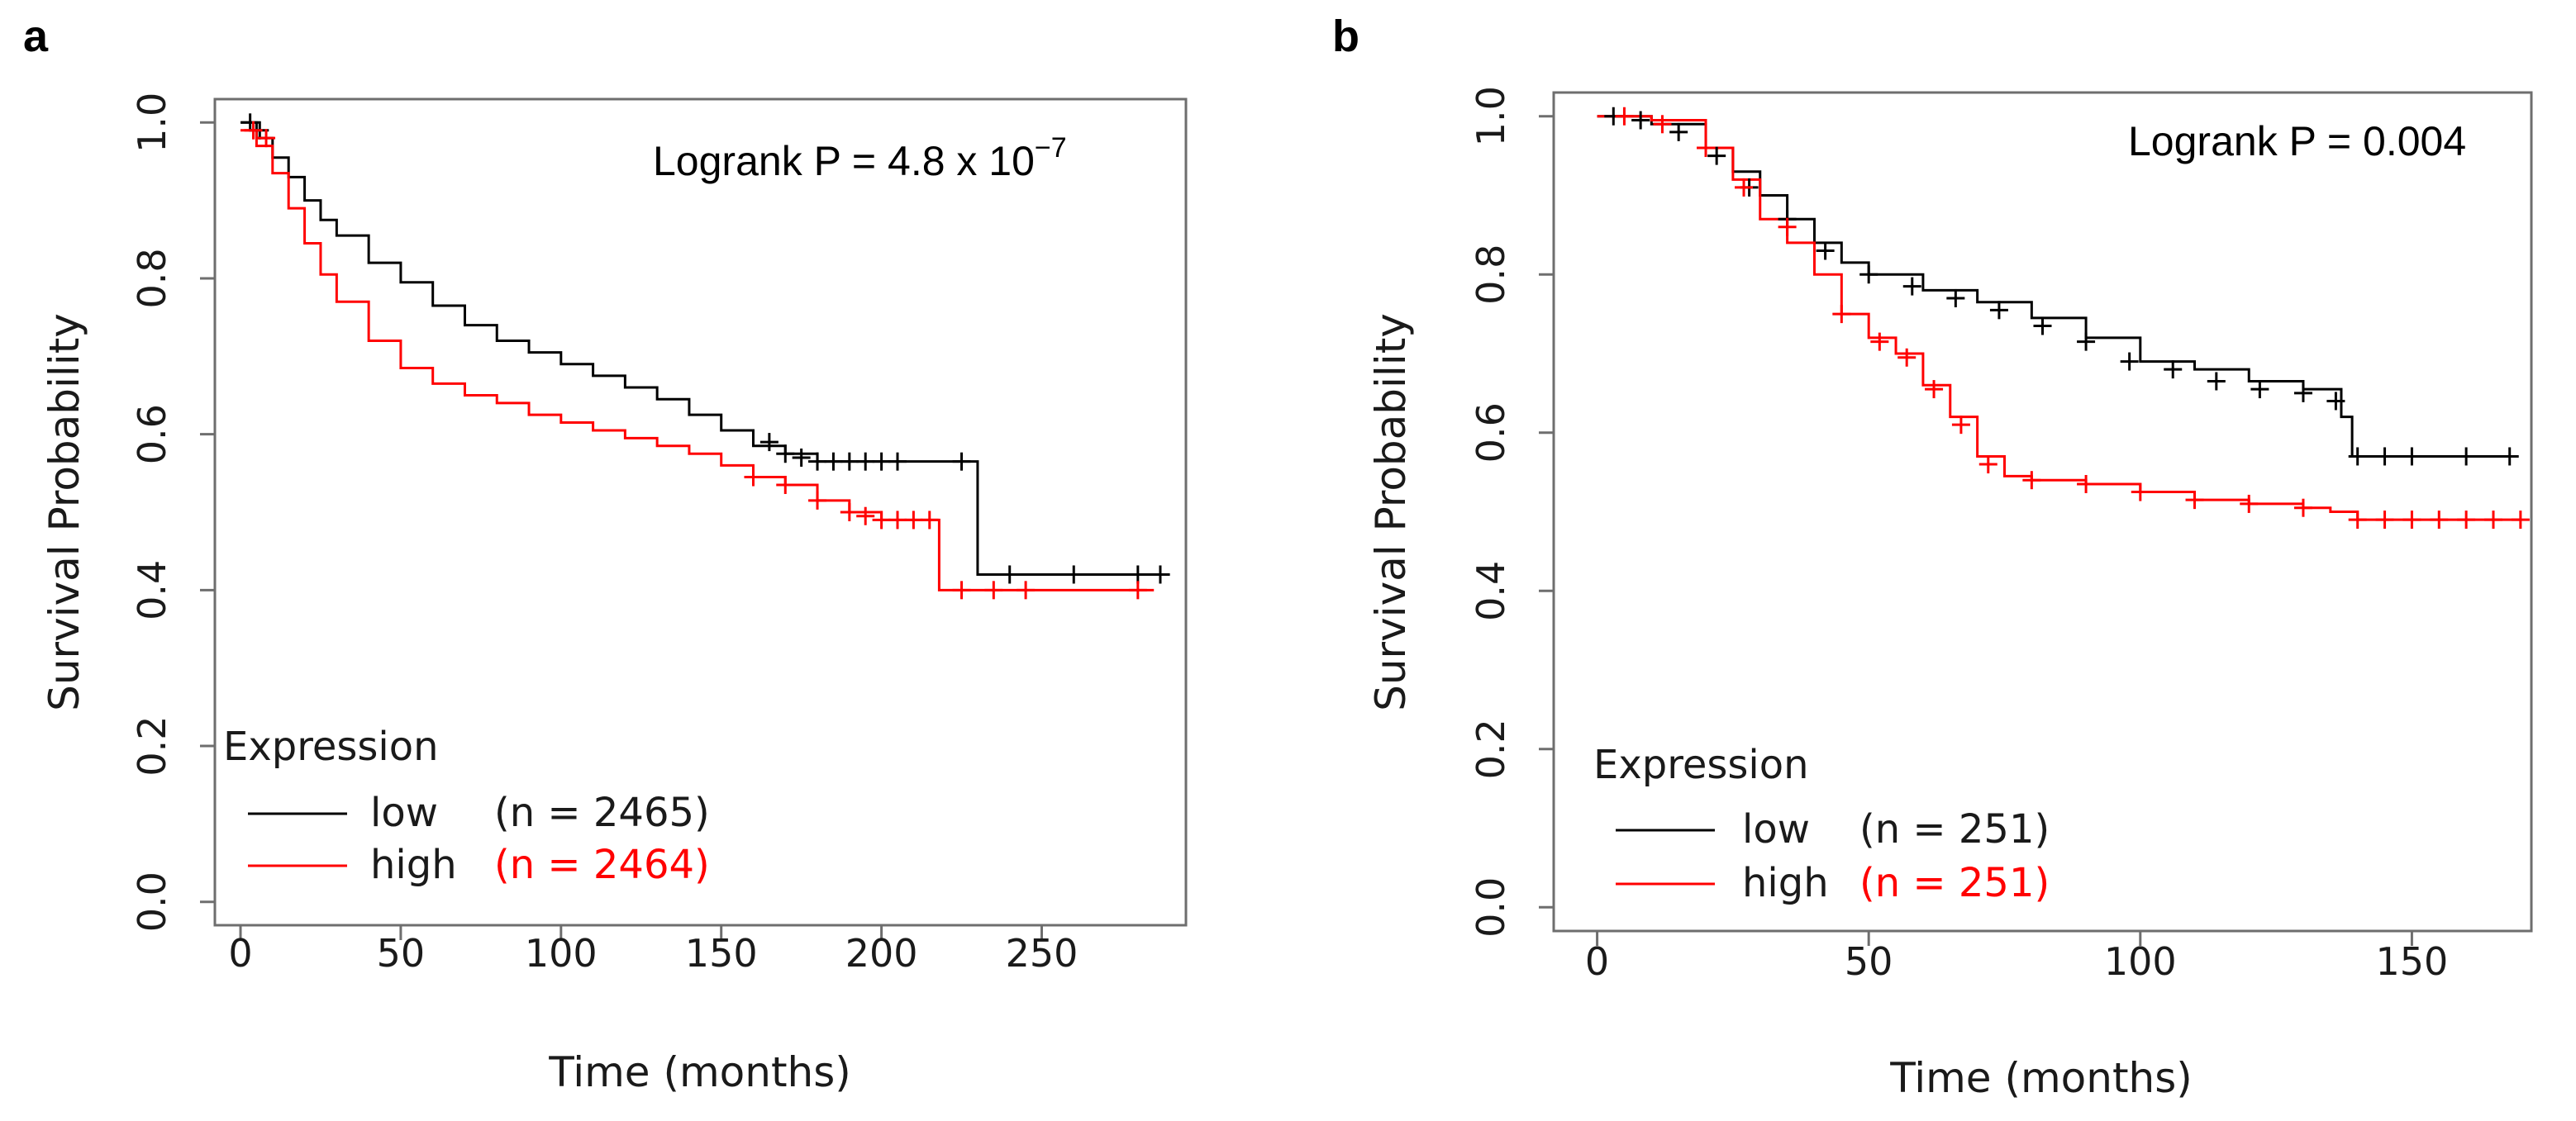 Image resolution: width=2576 pixels, height=1121 pixels. What do you see at coordinates (2140, 961) in the screenshot?
I see `x-tick-label-b-100: 100` at bounding box center [2140, 961].